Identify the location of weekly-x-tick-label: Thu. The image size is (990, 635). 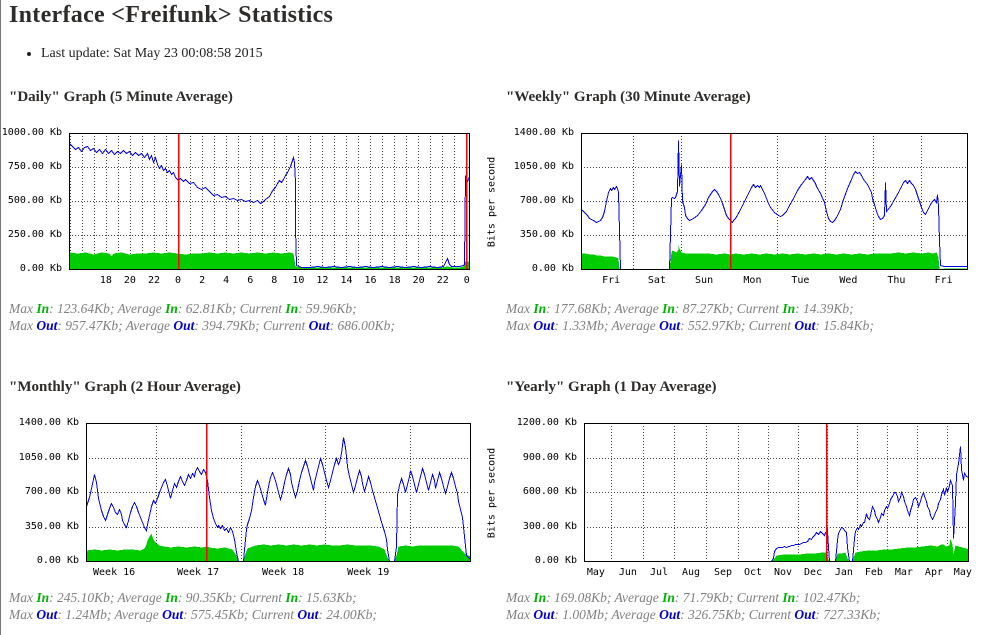
(896, 280).